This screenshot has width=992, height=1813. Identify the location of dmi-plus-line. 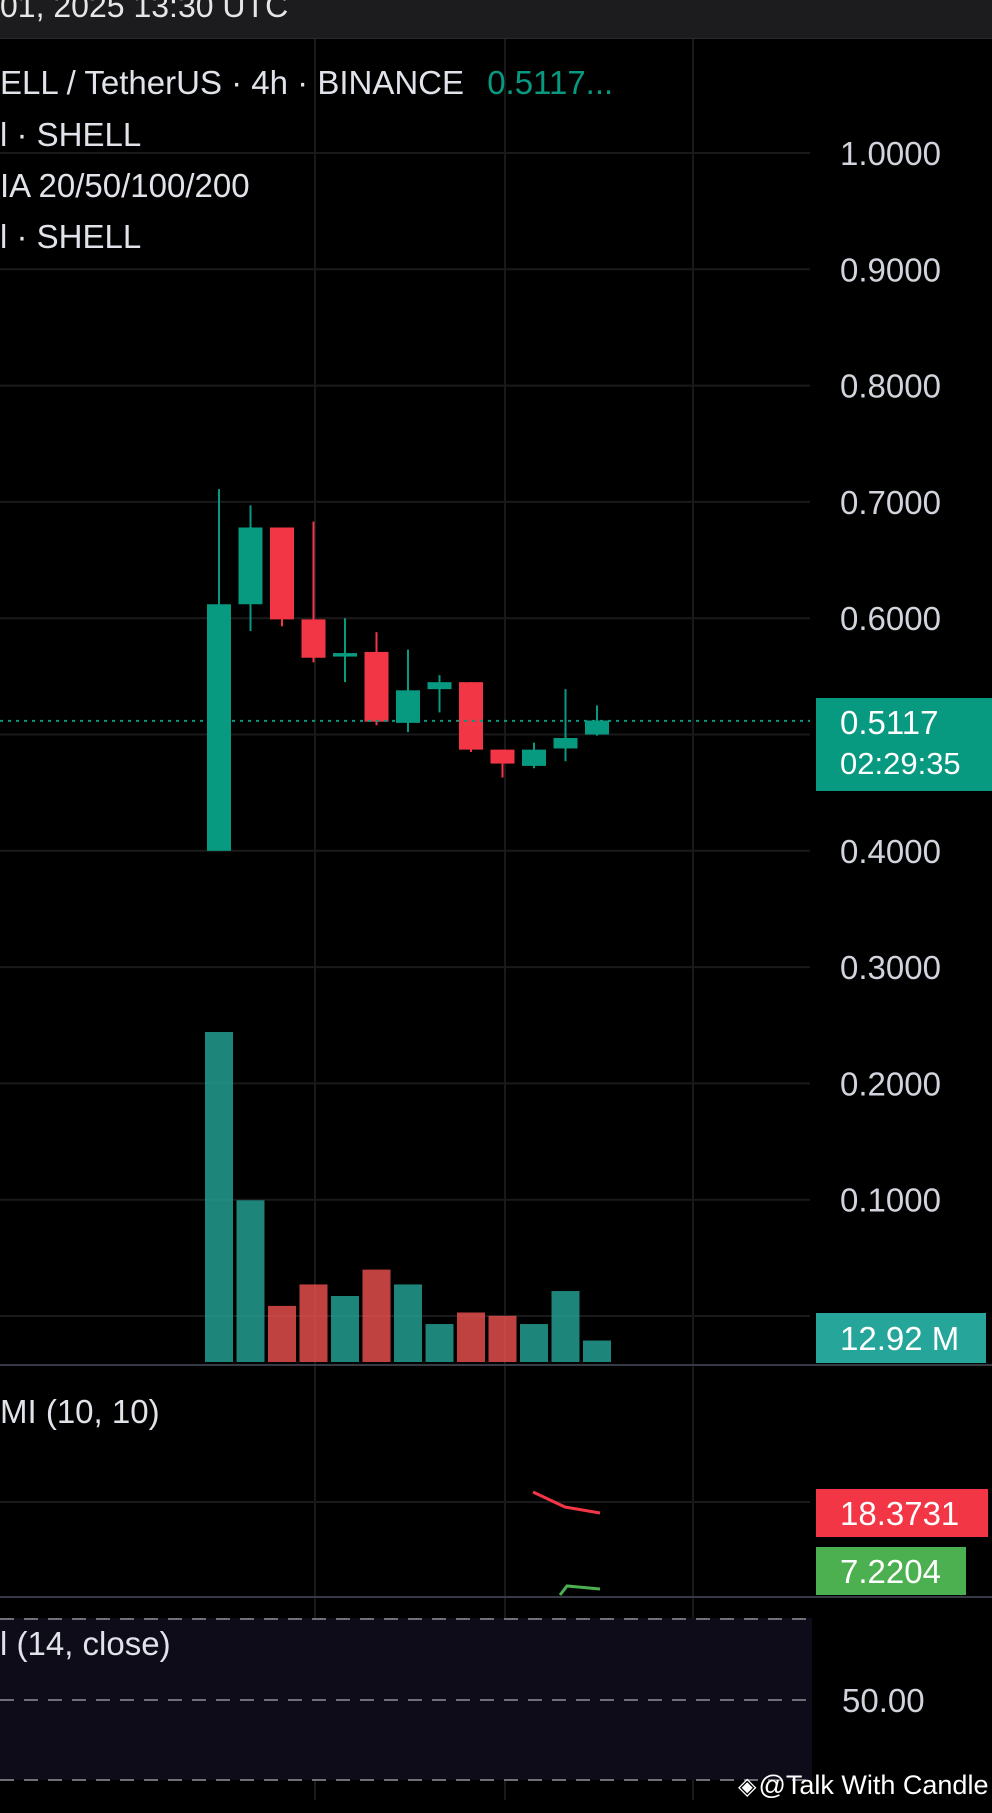
(579, 1590).